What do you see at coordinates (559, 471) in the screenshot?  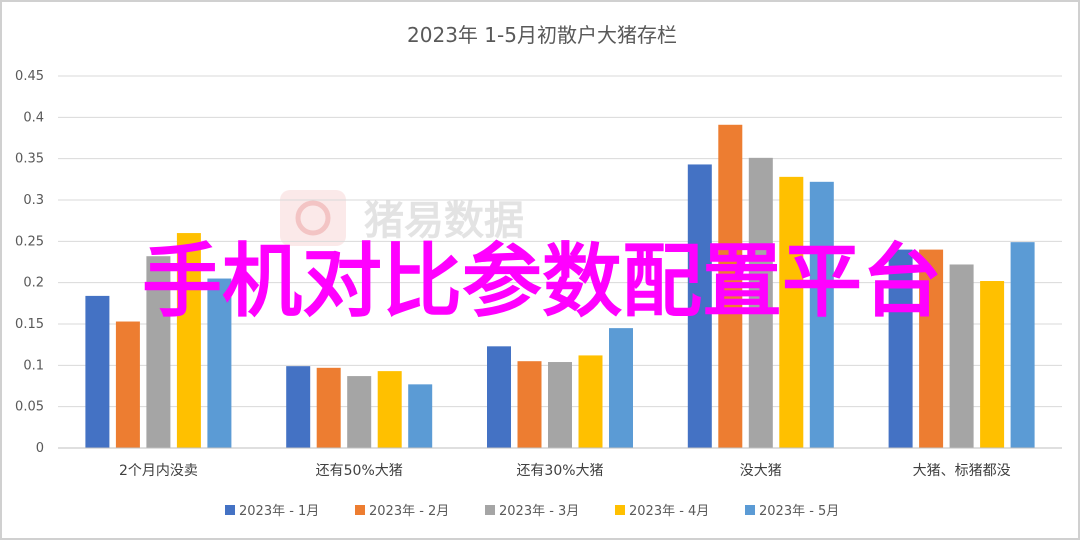 I see `x-tick-label: 还有30%大猪` at bounding box center [559, 471].